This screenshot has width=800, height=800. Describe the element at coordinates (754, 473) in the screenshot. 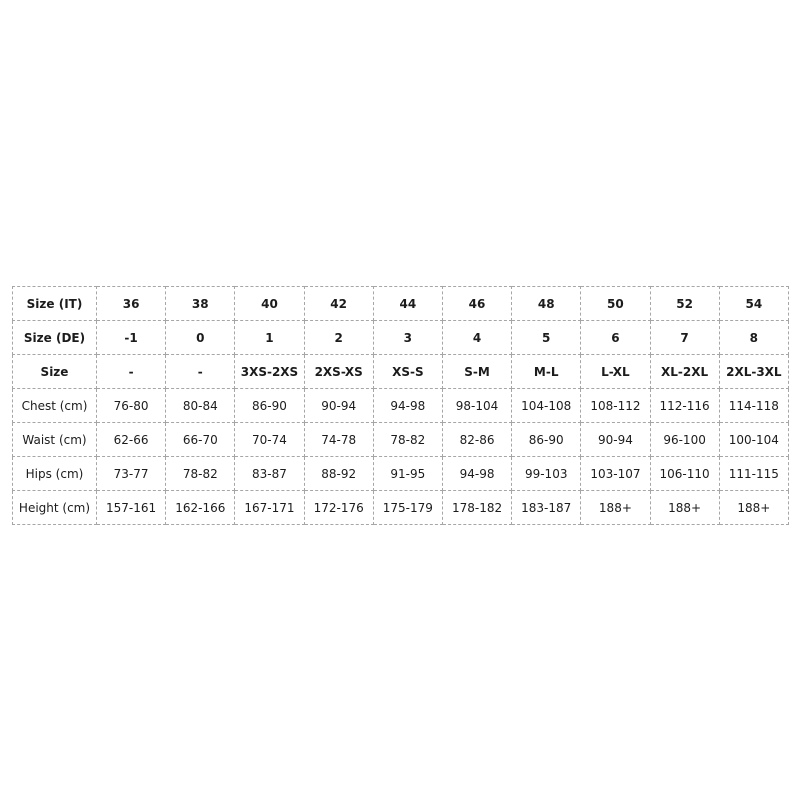

I see `table-cell: 111-115` at that location.